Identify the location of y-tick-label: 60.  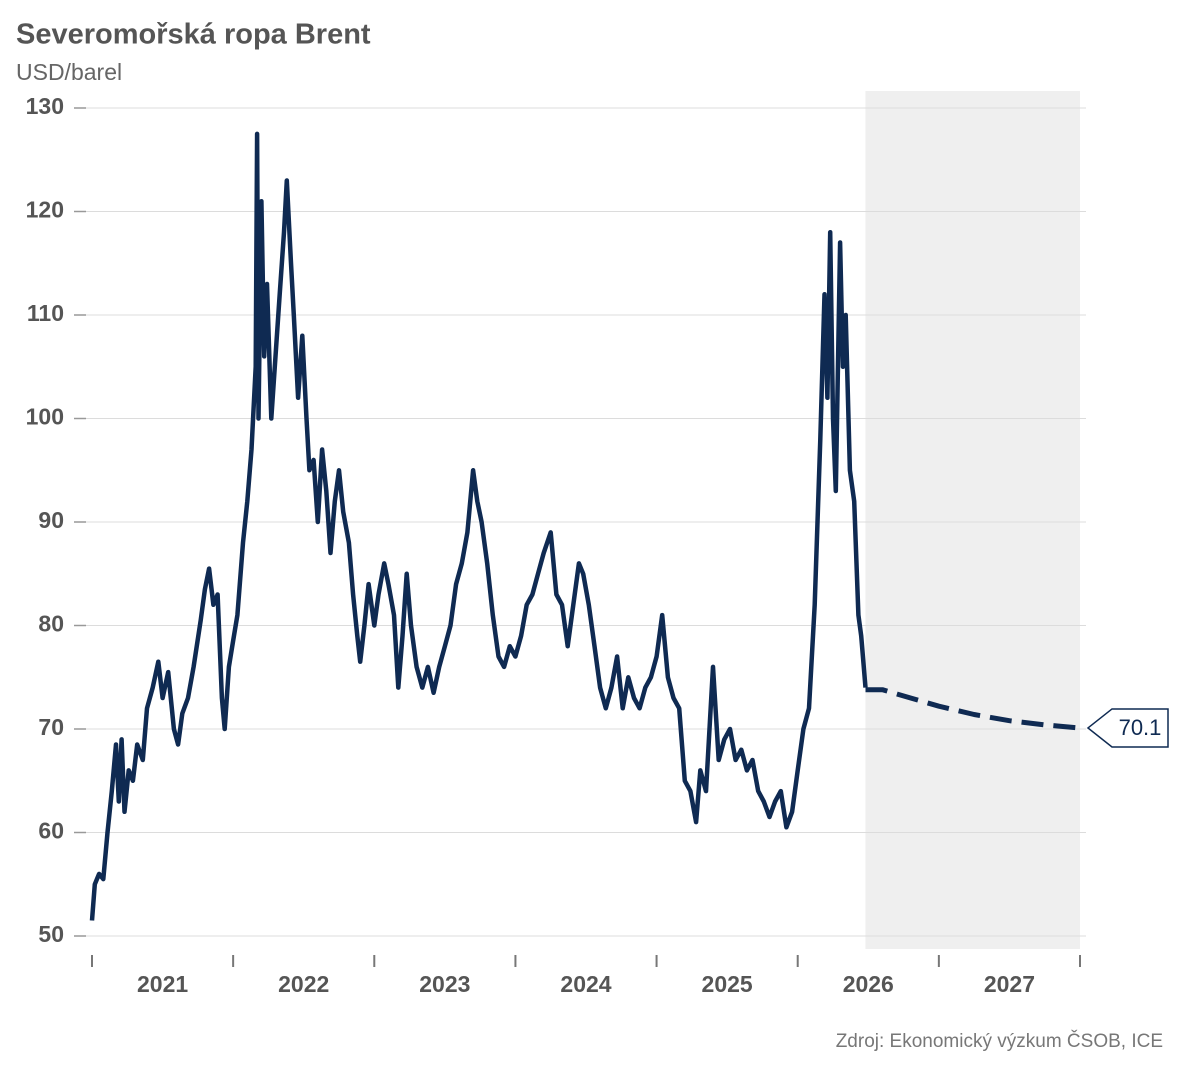
(51, 831).